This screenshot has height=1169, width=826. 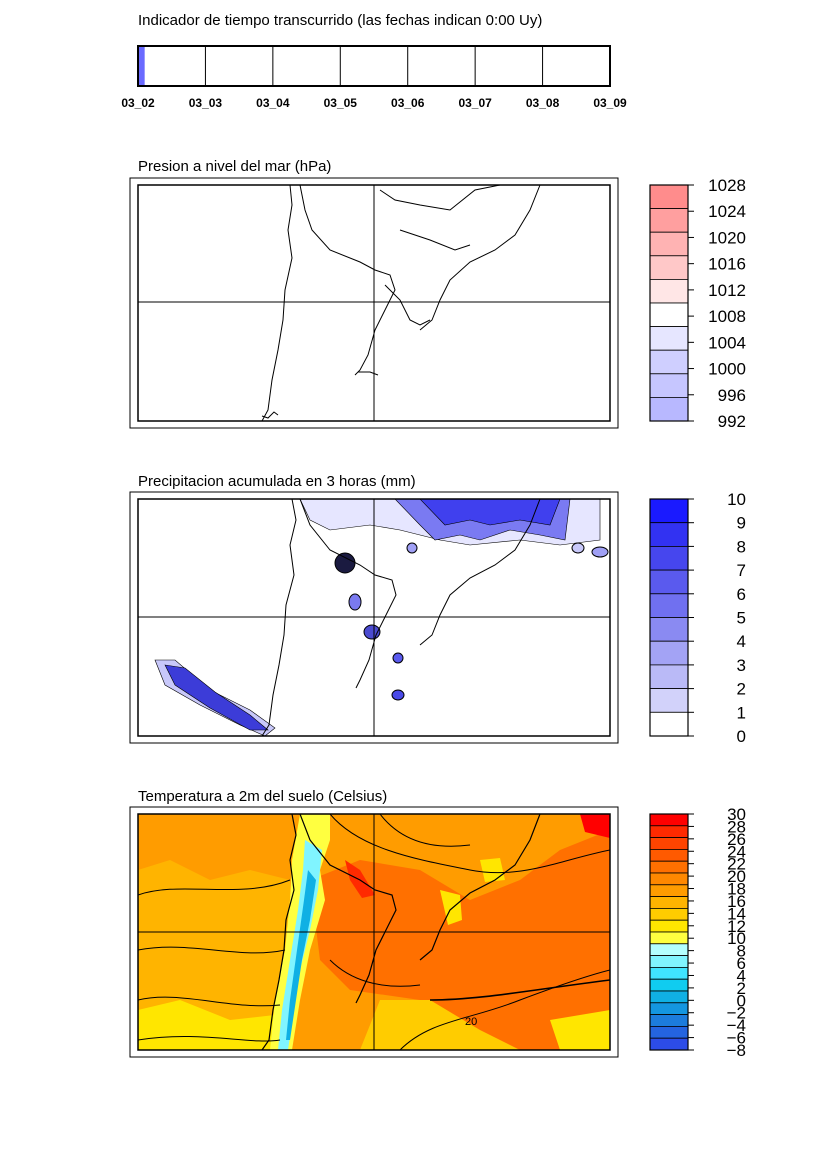 What do you see at coordinates (741, 712) in the screenshot?
I see `colorbar-label: 1` at bounding box center [741, 712].